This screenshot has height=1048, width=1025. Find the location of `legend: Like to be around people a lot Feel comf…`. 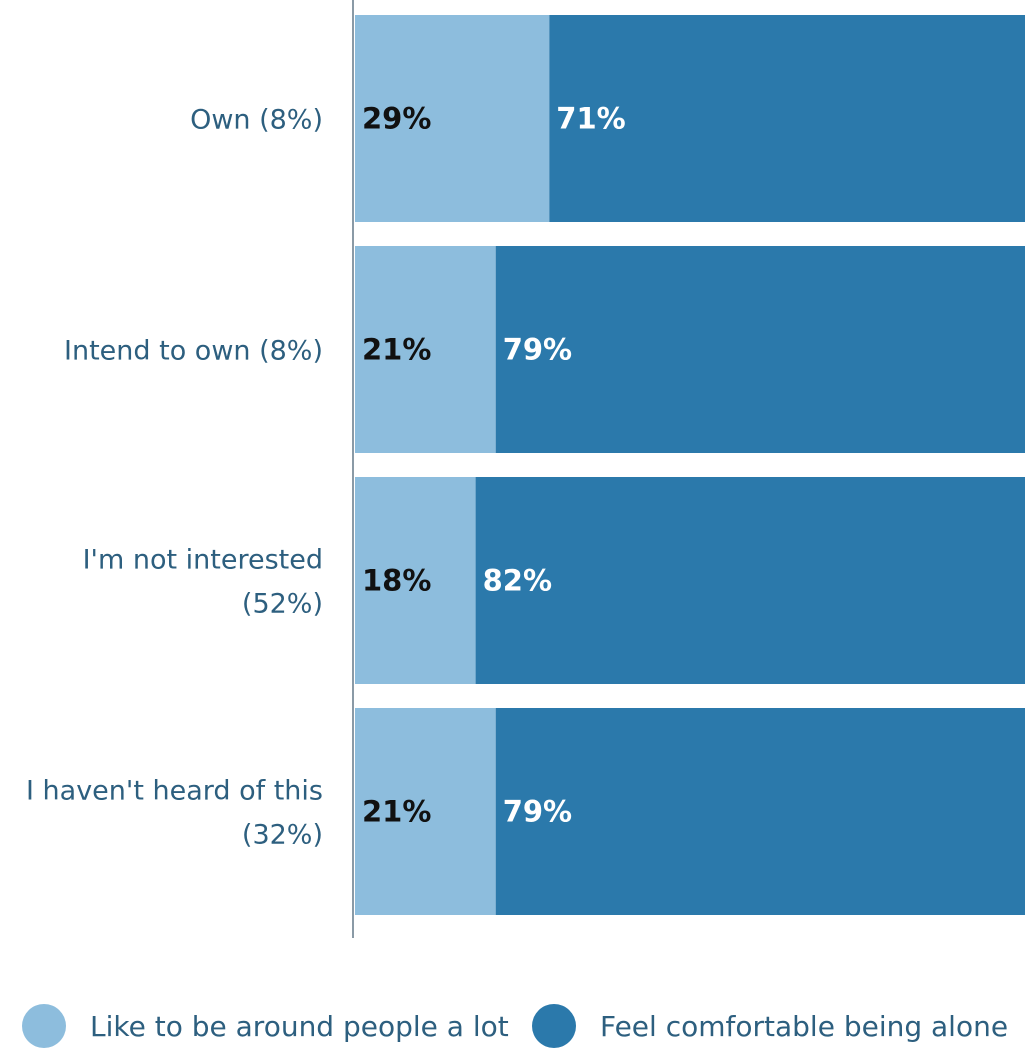

legend: Like to be around people a lot Feel comf… is located at coordinates (512, 1019).